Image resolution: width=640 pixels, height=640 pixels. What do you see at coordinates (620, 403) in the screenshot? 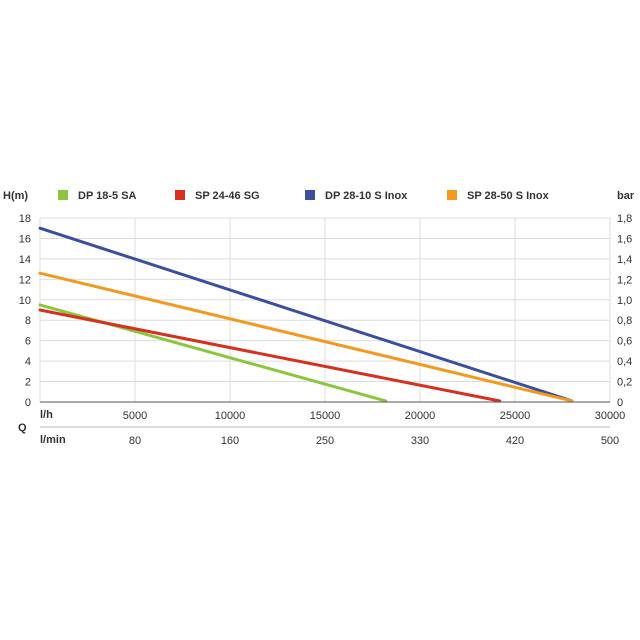
I see `y2-tick-label: 0` at bounding box center [620, 403].